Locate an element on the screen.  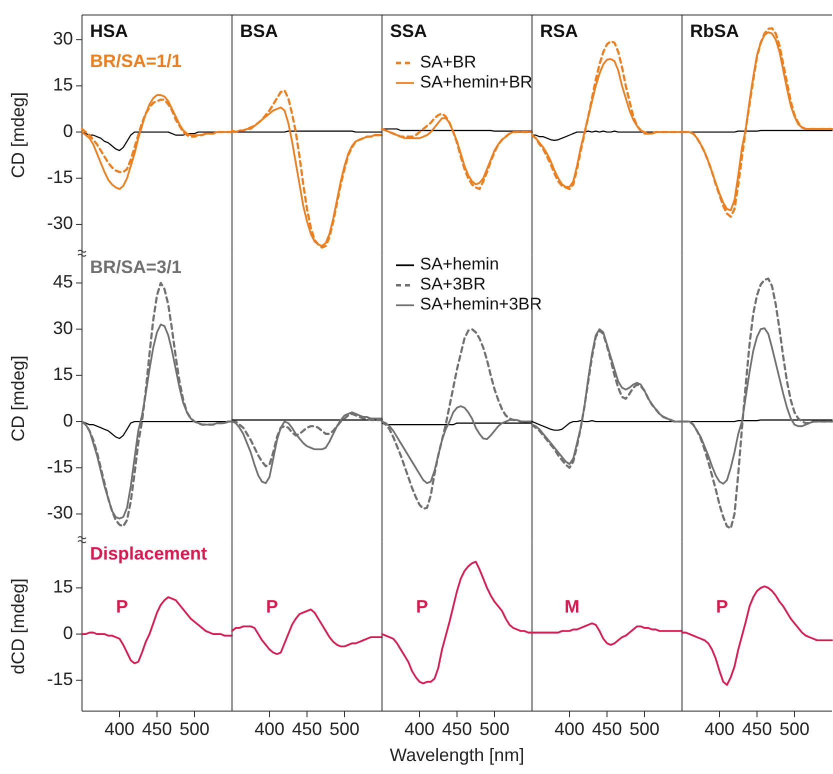
annotation: BR/SA=1/1 is located at coordinates (136, 61).